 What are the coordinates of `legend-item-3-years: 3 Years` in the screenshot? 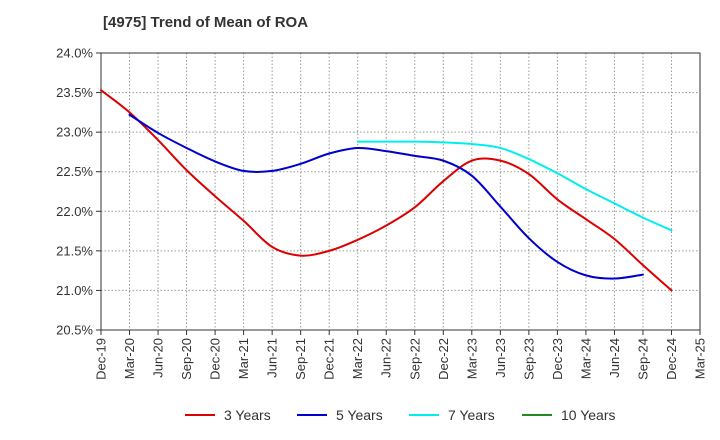 It's located at (228, 415).